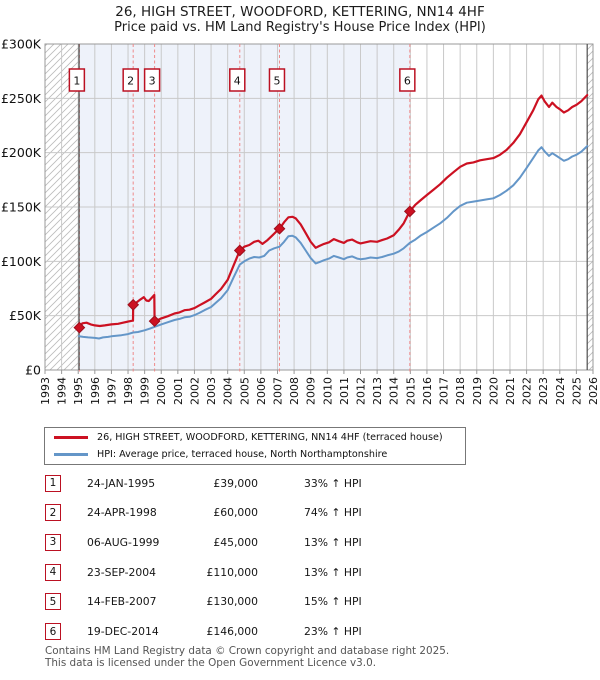 This screenshot has width=600, height=680. I want to click on x-axis-label: 2003, so click(211, 391).